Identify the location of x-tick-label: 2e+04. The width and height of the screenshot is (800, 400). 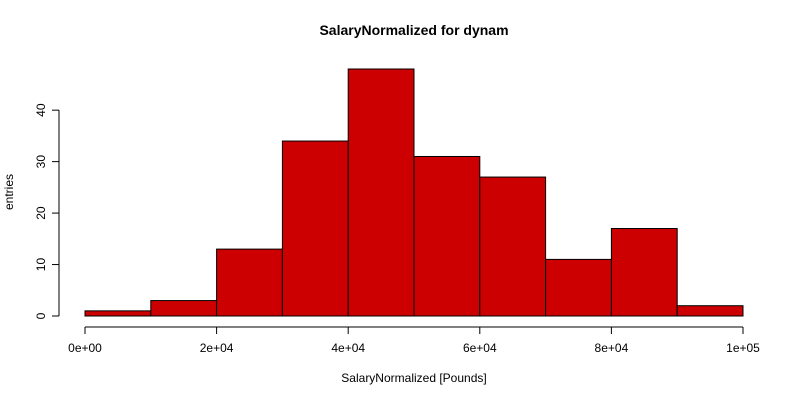
(217, 348).